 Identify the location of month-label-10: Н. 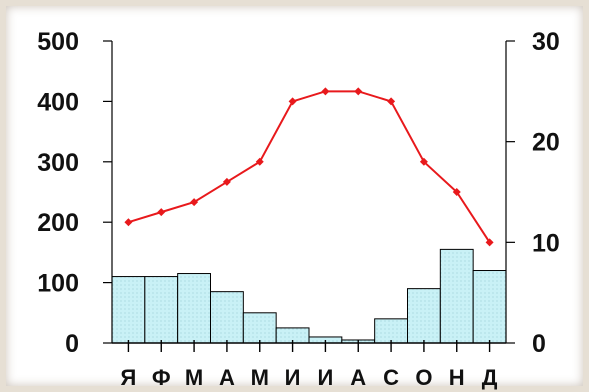
(457, 377).